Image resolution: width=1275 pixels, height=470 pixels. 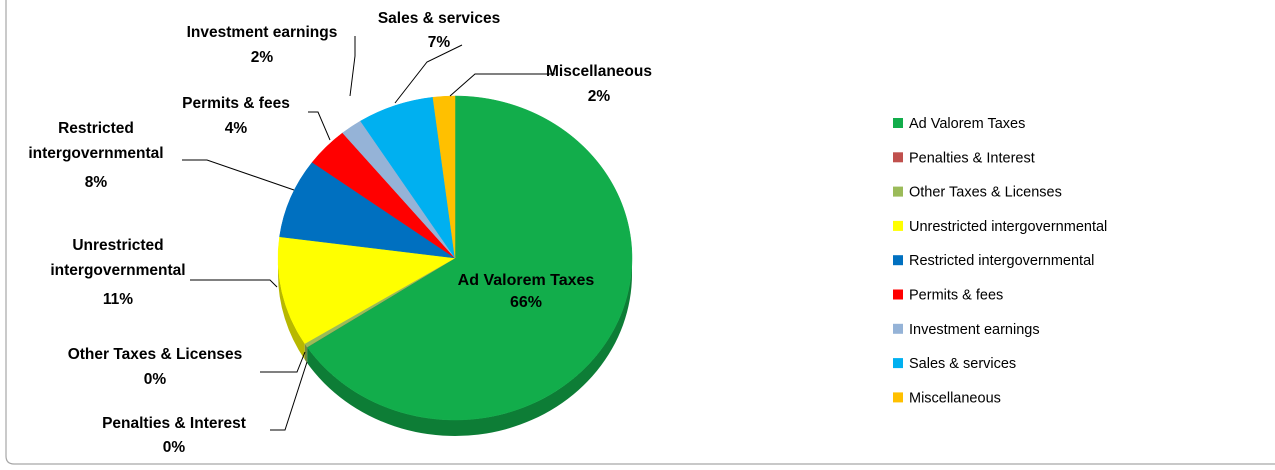 What do you see at coordinates (898, 328) in the screenshot?
I see `legend-swatch-investment-earnings` at bounding box center [898, 328].